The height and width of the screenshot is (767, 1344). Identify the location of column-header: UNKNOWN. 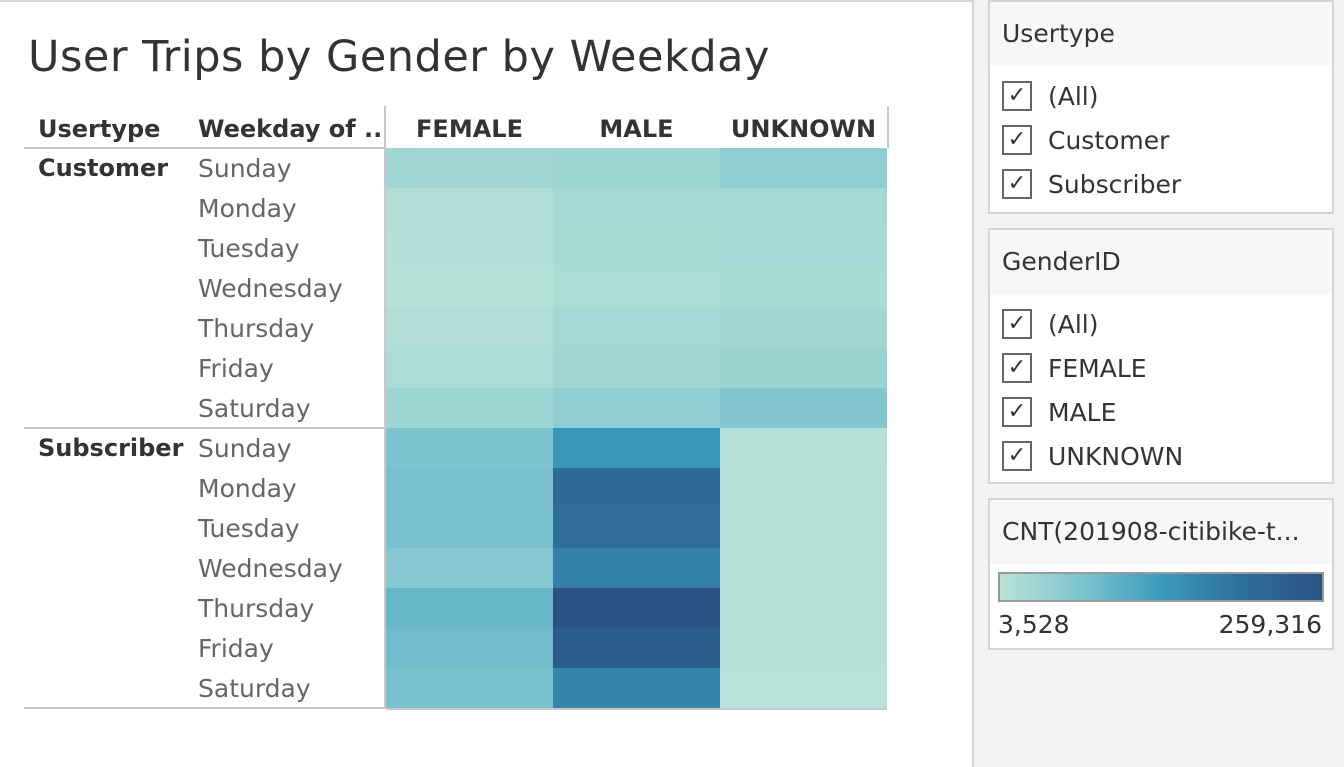
(803, 129).